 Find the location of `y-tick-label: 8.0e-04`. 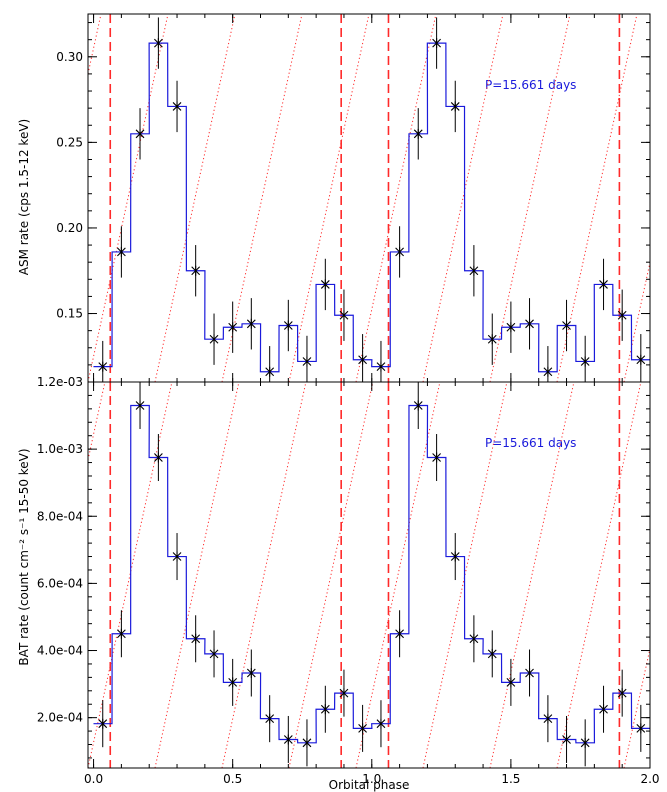

y-tick-label: 8.0e-04 is located at coordinates (60, 516).